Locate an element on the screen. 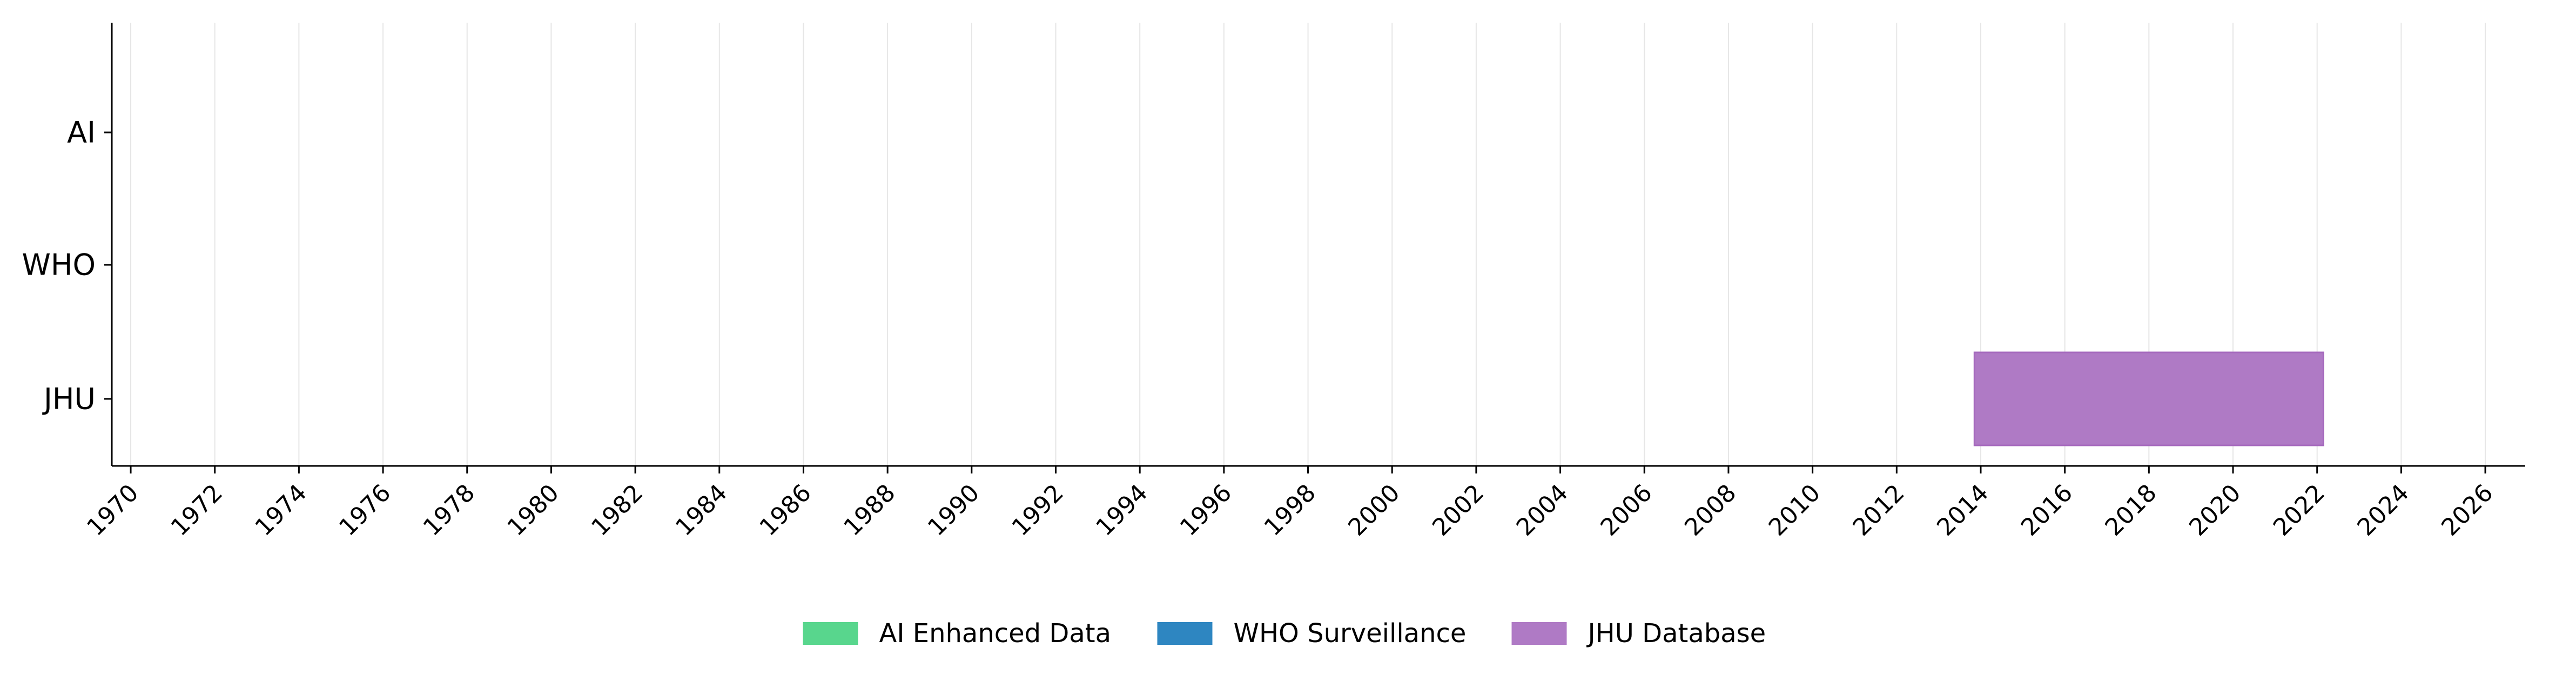  y-axis-categories: AI WHO JHU is located at coordinates (67, 266).